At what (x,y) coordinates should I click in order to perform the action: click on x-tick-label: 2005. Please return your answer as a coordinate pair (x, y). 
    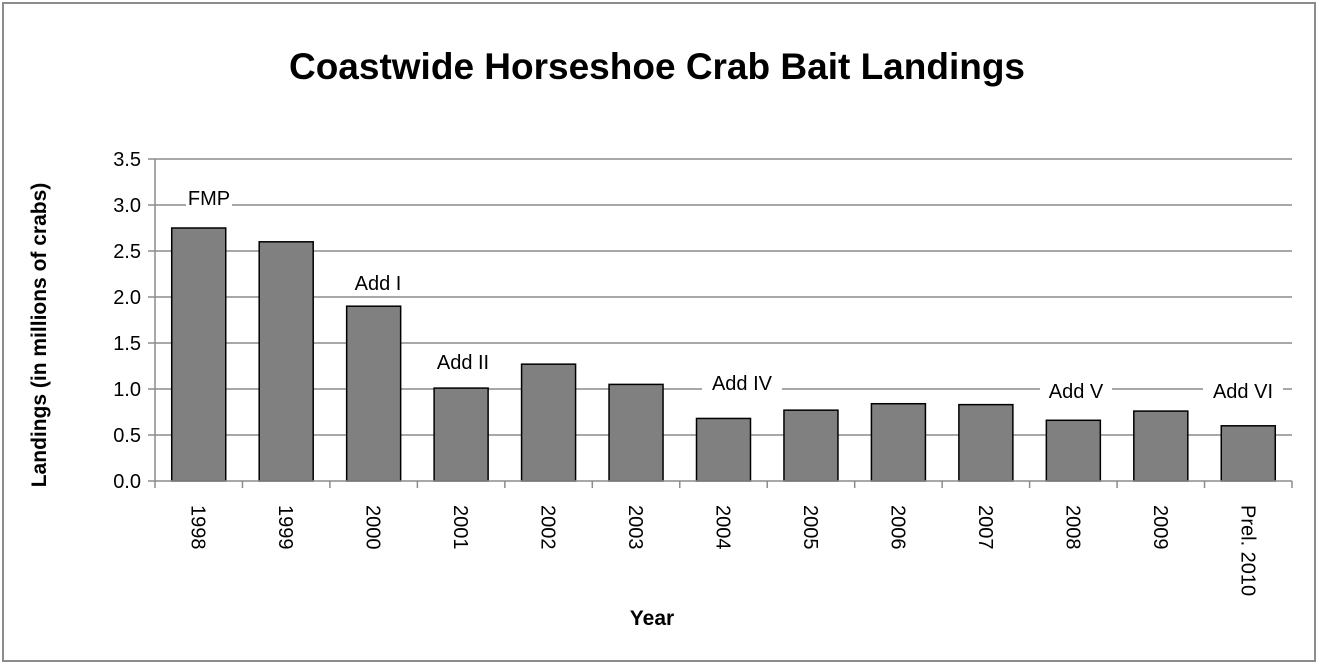
    Looking at the image, I should click on (810, 527).